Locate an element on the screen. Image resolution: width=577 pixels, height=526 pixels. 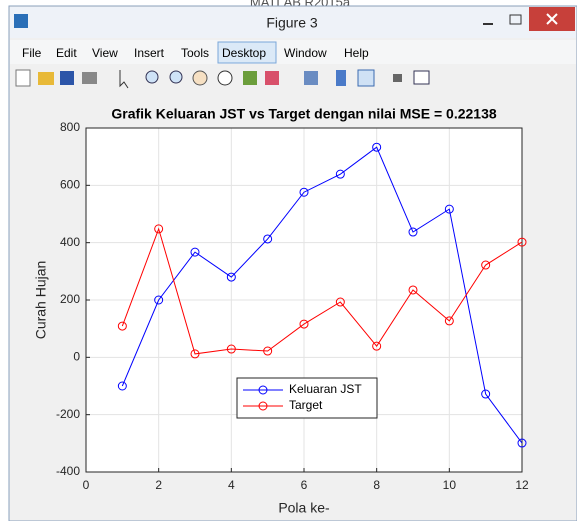
menu-item: Insert is located at coordinates (149, 53).